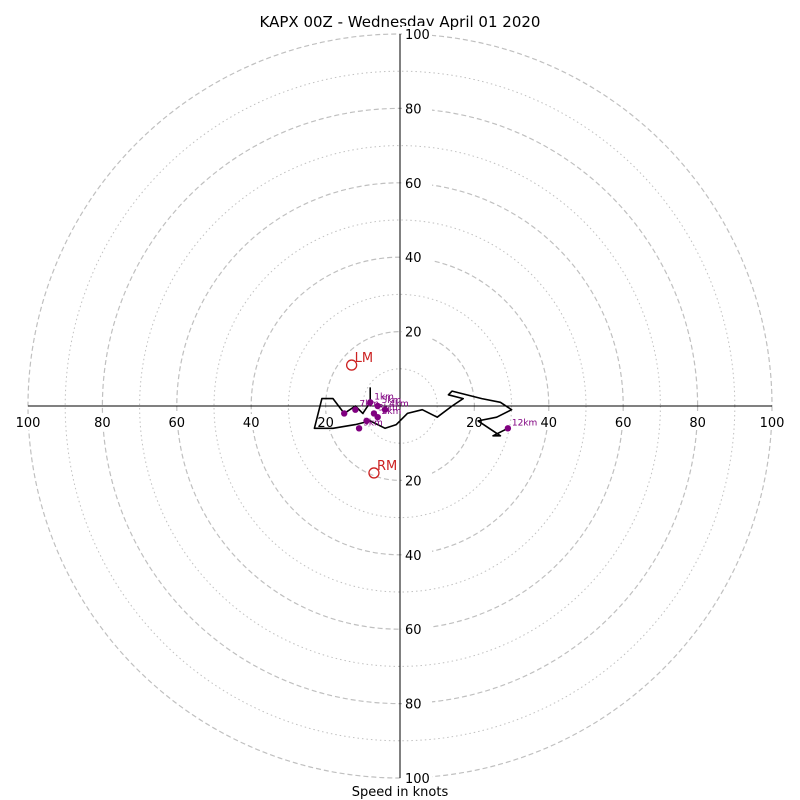 This screenshot has width=800, height=800. I want to click on storm-motion-lm-label: LM, so click(364, 358).